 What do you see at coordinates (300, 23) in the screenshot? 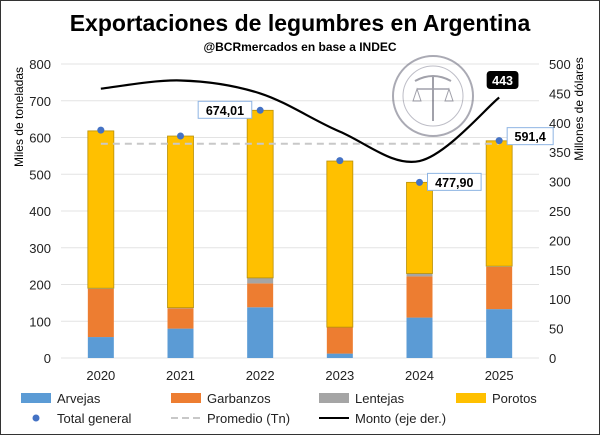
I see `chart-title: Exportaciones de legumbres en Argentina` at bounding box center [300, 23].